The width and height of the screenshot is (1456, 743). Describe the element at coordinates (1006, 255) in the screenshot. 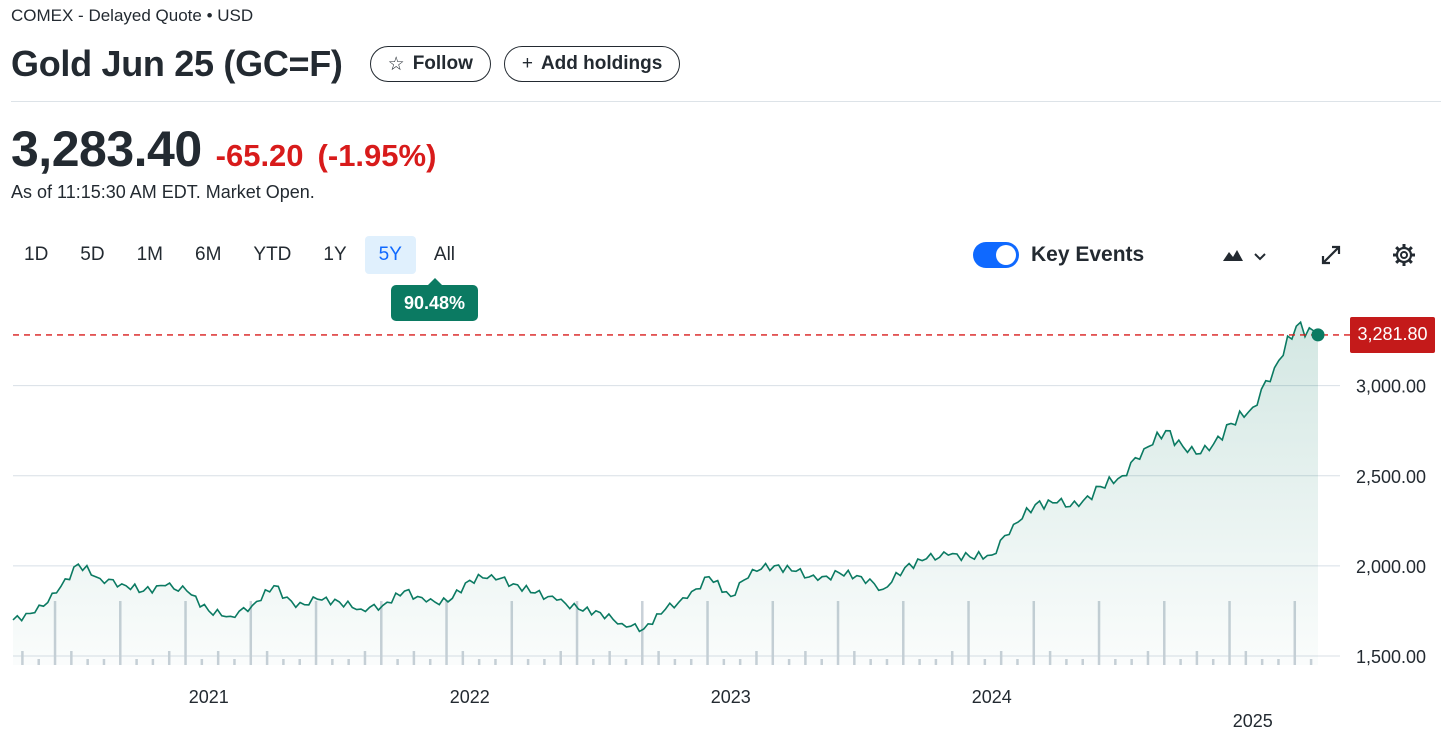

I see `toggle-knob` at that location.